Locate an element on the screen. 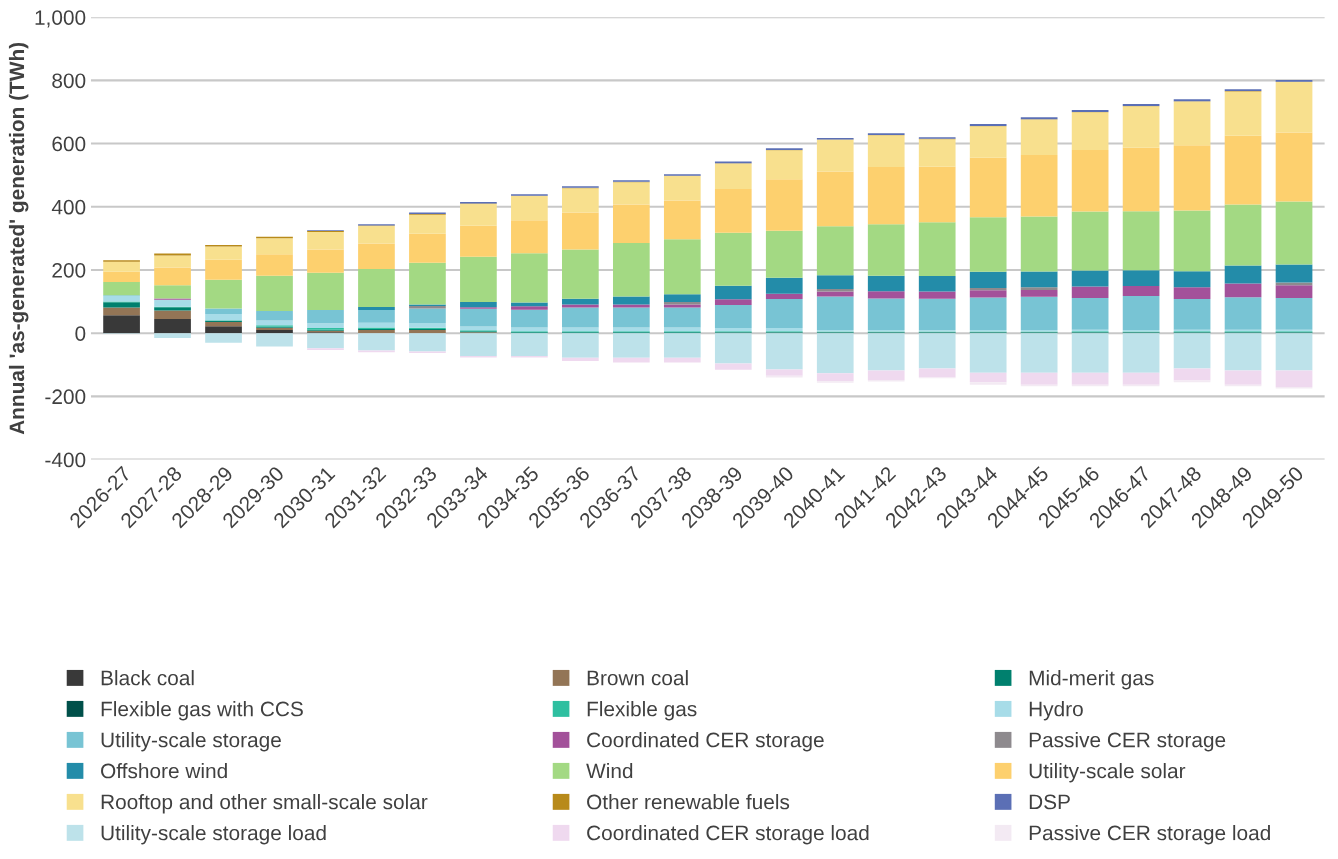 Image resolution: width=1338 pixels, height=859 pixels. legend-label: Coordinated CER storage is located at coordinates (705, 742).